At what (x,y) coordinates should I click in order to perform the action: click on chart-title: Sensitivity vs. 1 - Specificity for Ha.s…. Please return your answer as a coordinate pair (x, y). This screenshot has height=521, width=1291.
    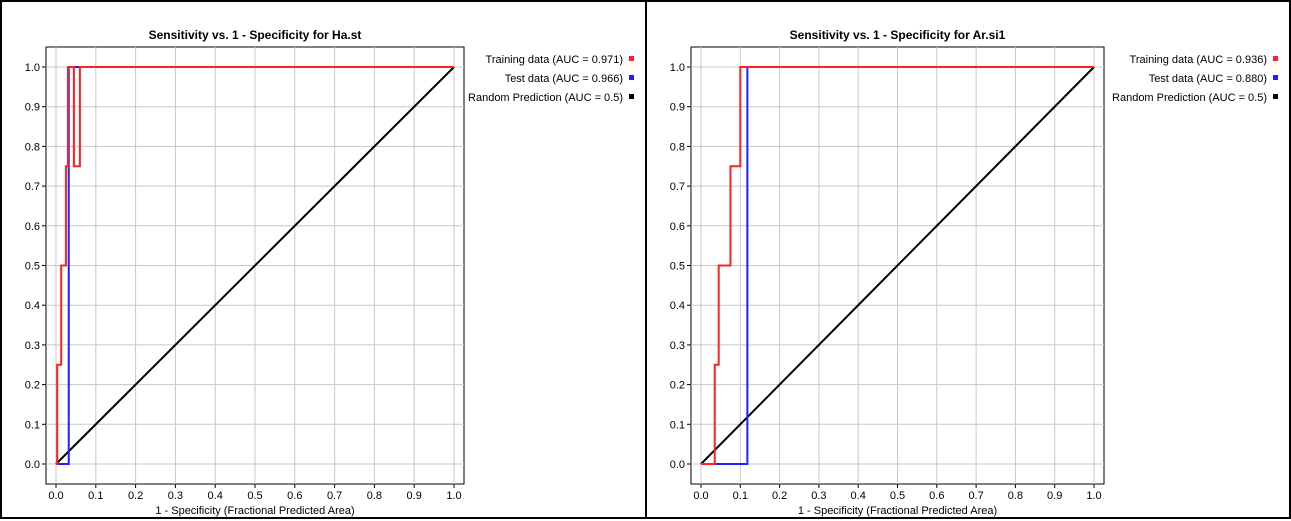
    Looking at the image, I should click on (255, 35).